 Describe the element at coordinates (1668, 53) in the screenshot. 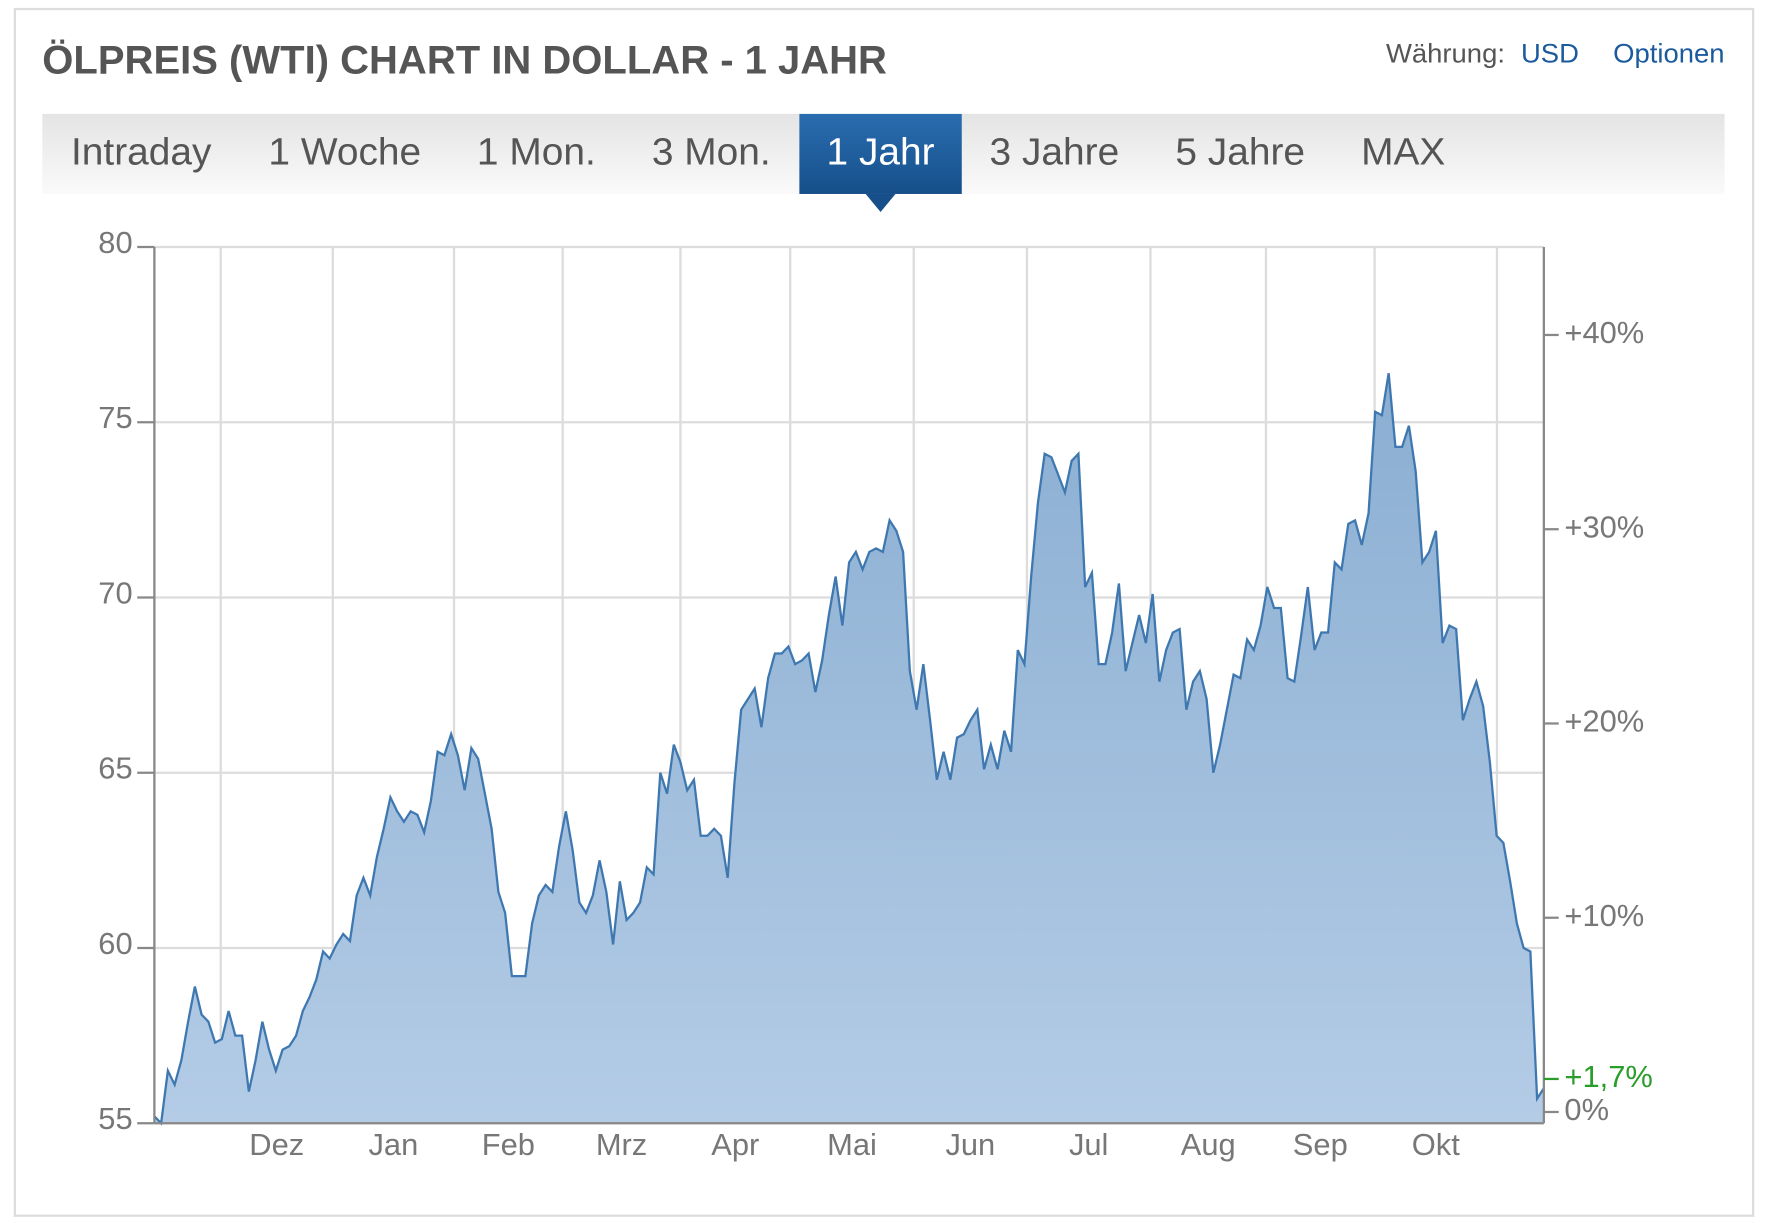

I see `options-link: Optionen` at that location.